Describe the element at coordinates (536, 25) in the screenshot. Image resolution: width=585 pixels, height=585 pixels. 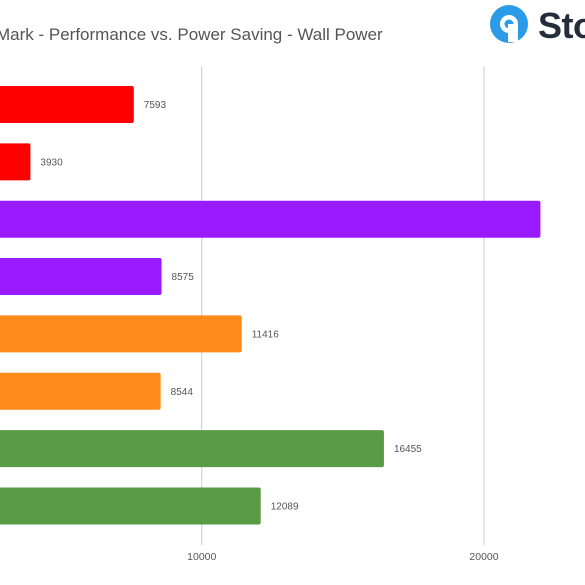
I see `brand-logo: Sto` at that location.